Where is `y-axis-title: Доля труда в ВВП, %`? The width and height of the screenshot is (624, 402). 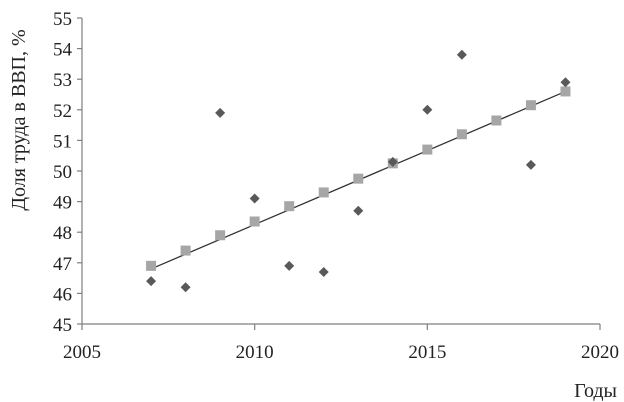
y-axis-title: Доля труда в ВВП, % is located at coordinates (19, 119).